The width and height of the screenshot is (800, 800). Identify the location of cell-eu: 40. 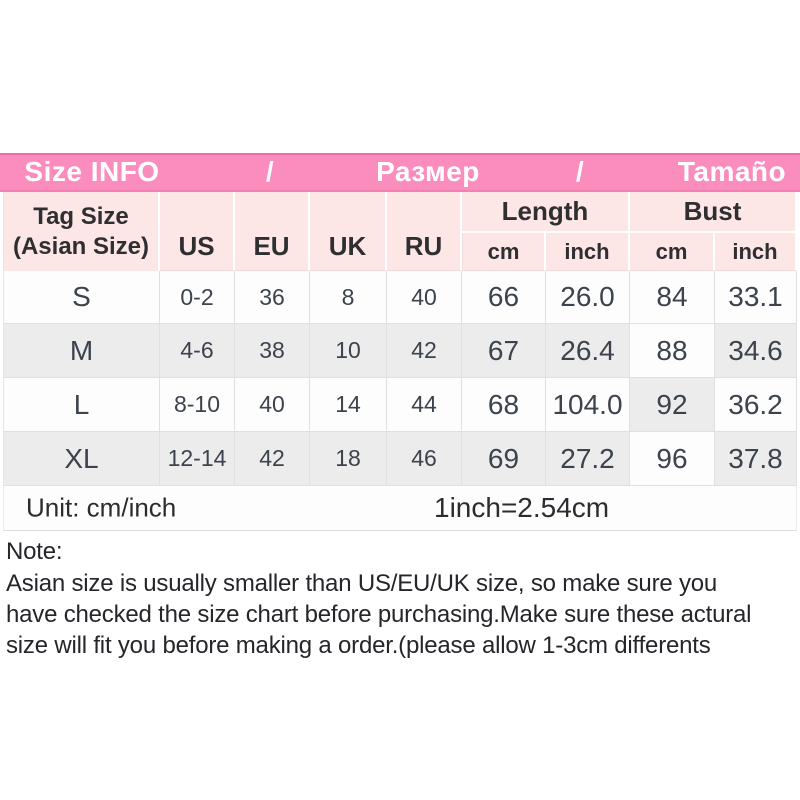
(272, 405).